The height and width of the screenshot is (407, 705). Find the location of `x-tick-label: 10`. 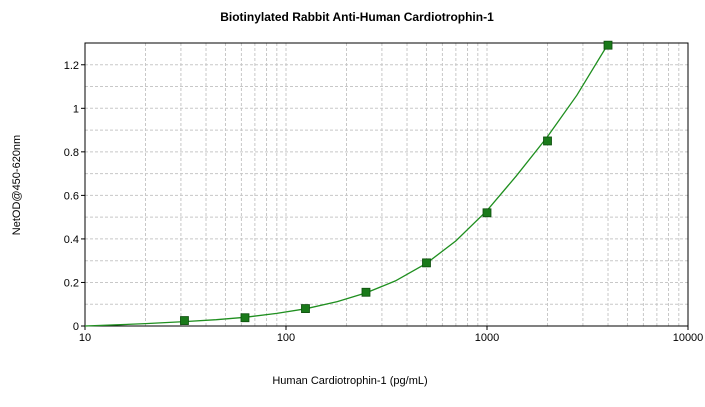

x-tick-label: 10 is located at coordinates (85, 338).